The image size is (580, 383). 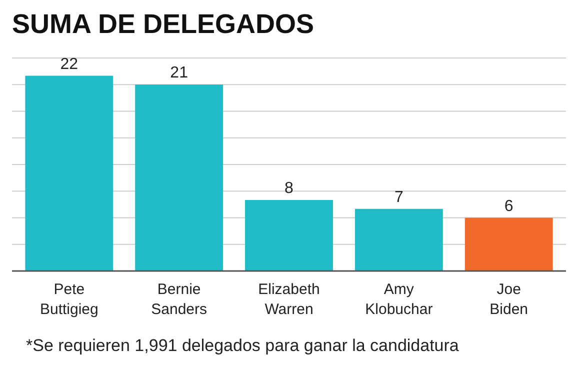 I want to click on data-label: 6, so click(x=509, y=206).